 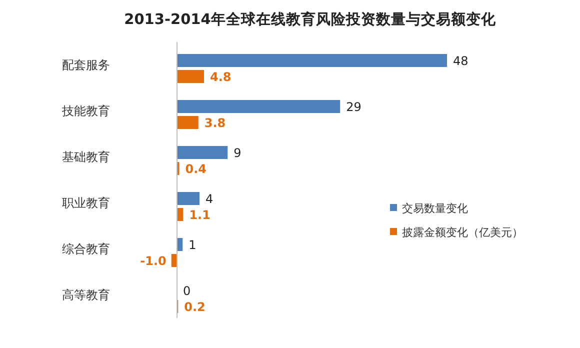 I want to click on y-tick-label: 技能教育, so click(x=85, y=111).